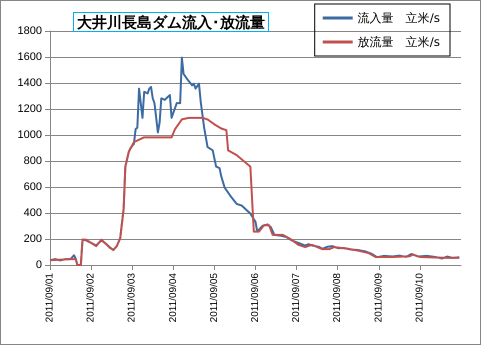 The width and height of the screenshot is (483, 347). Describe the element at coordinates (420, 297) in the screenshot. I see `x-tick-label: 2011/09/10` at that location.